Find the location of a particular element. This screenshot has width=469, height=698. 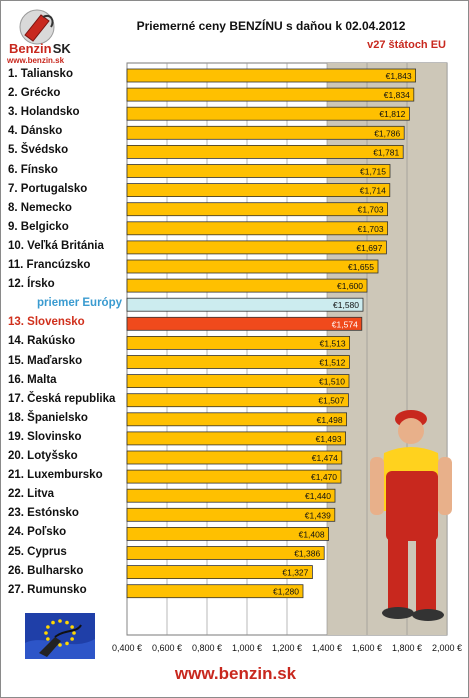

bar-value-label: €1,474 is located at coordinates (325, 458).